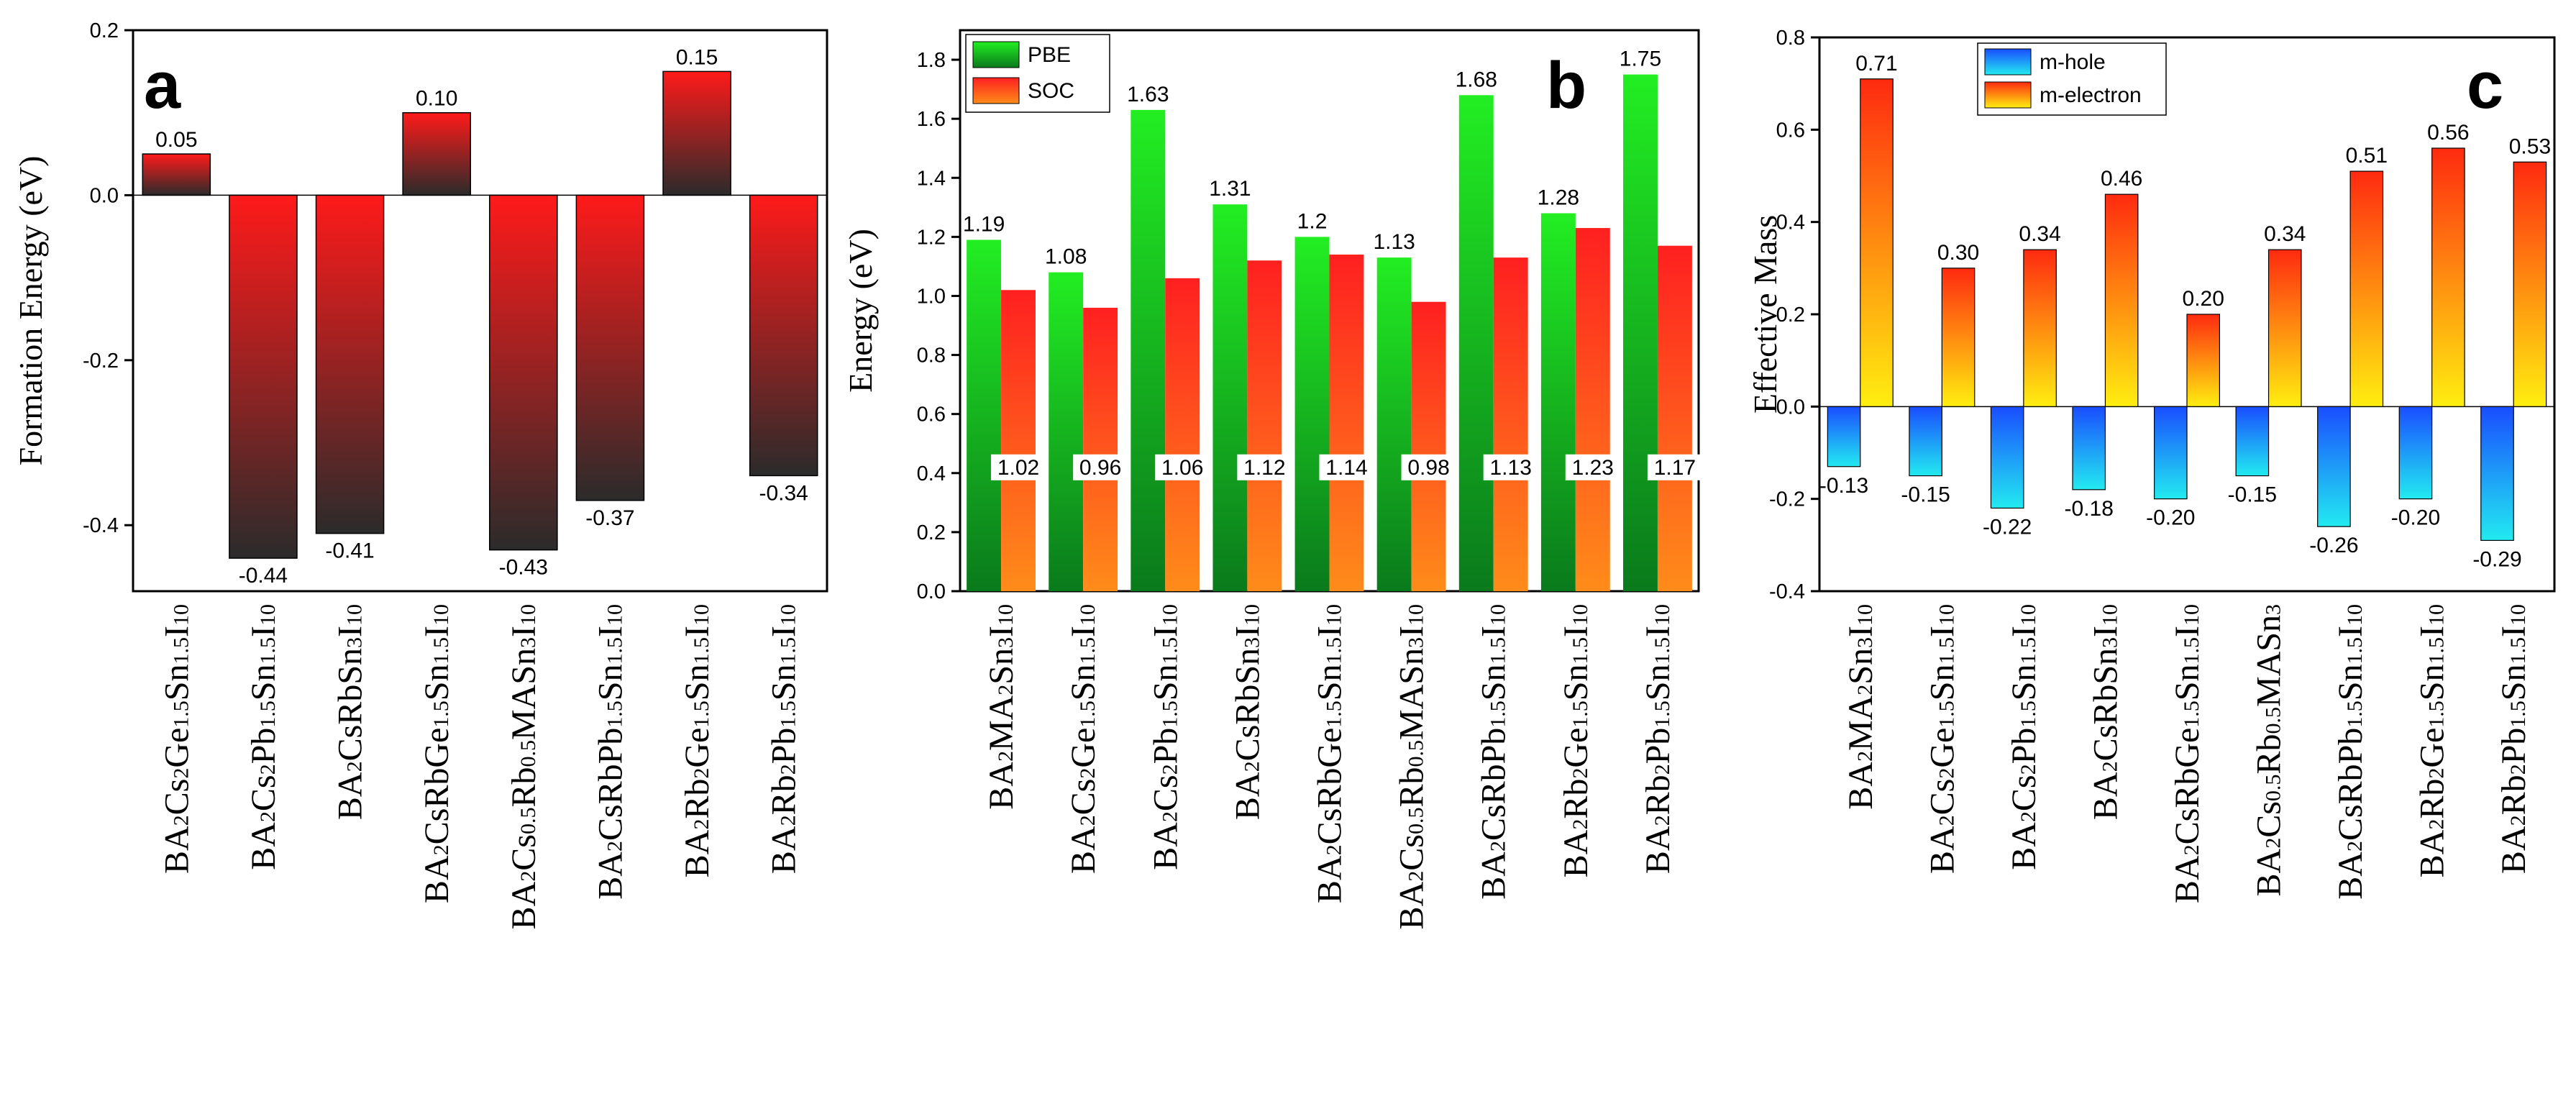  I want to click on data-label: 1.13, so click(1510, 468).